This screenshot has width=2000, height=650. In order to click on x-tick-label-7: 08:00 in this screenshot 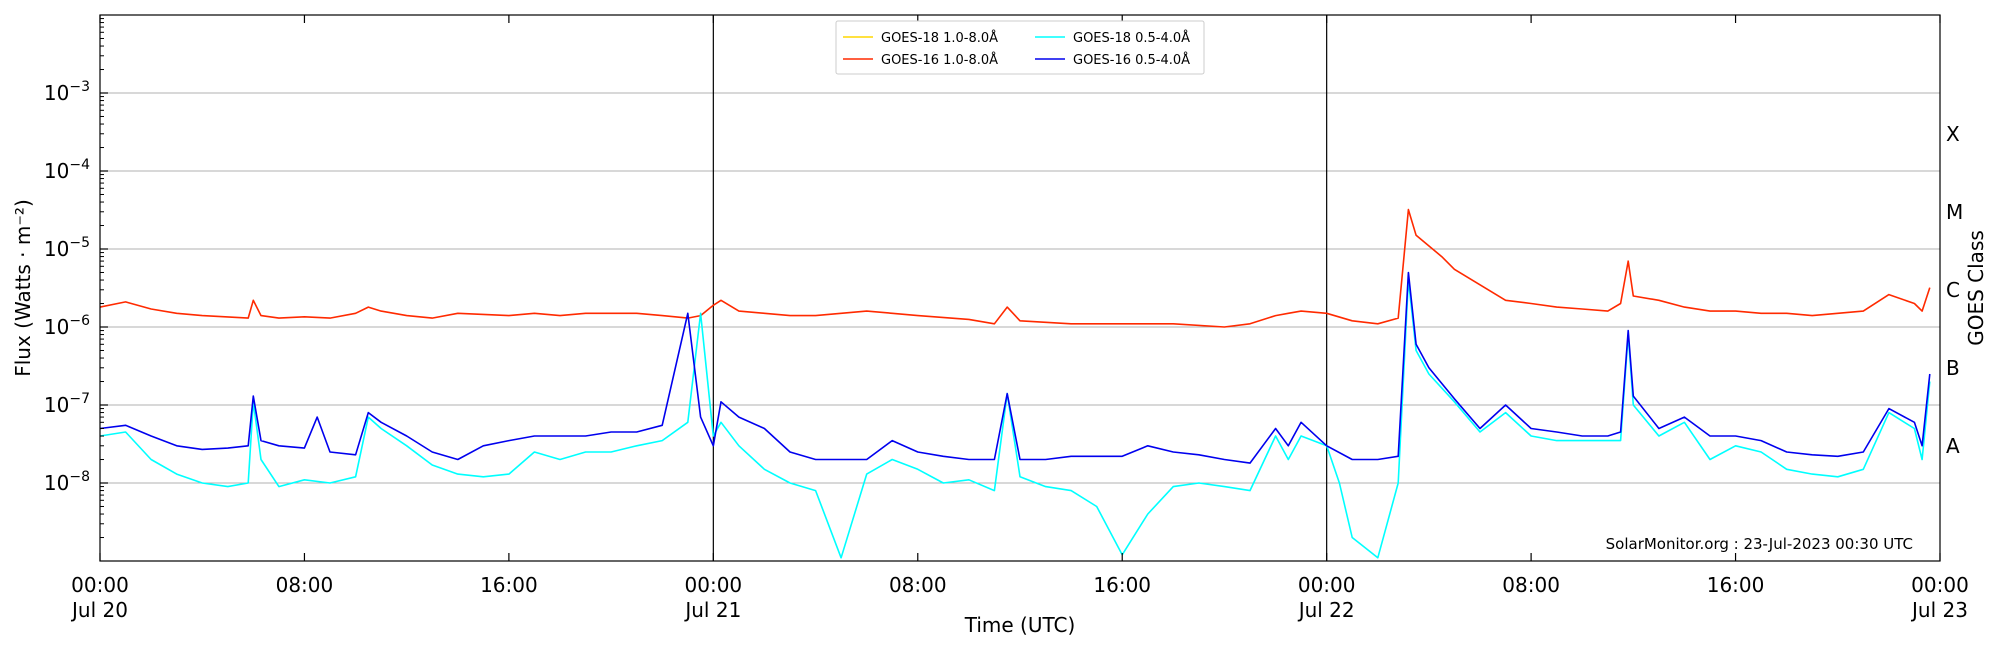, I will do `click(1531, 585)`.